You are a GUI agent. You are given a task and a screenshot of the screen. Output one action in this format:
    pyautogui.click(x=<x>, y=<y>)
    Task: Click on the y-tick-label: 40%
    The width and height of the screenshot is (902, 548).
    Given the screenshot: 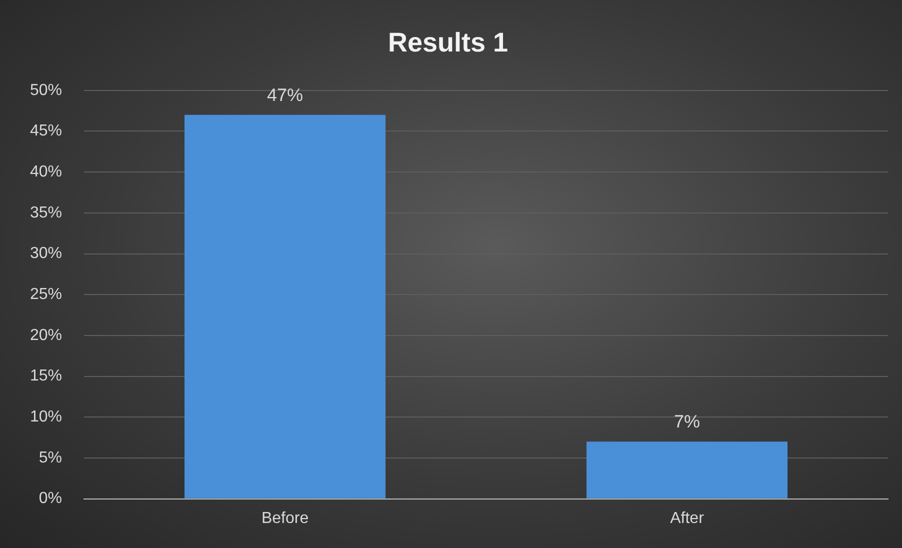 What is the action you would take?
    pyautogui.click(x=46, y=171)
    